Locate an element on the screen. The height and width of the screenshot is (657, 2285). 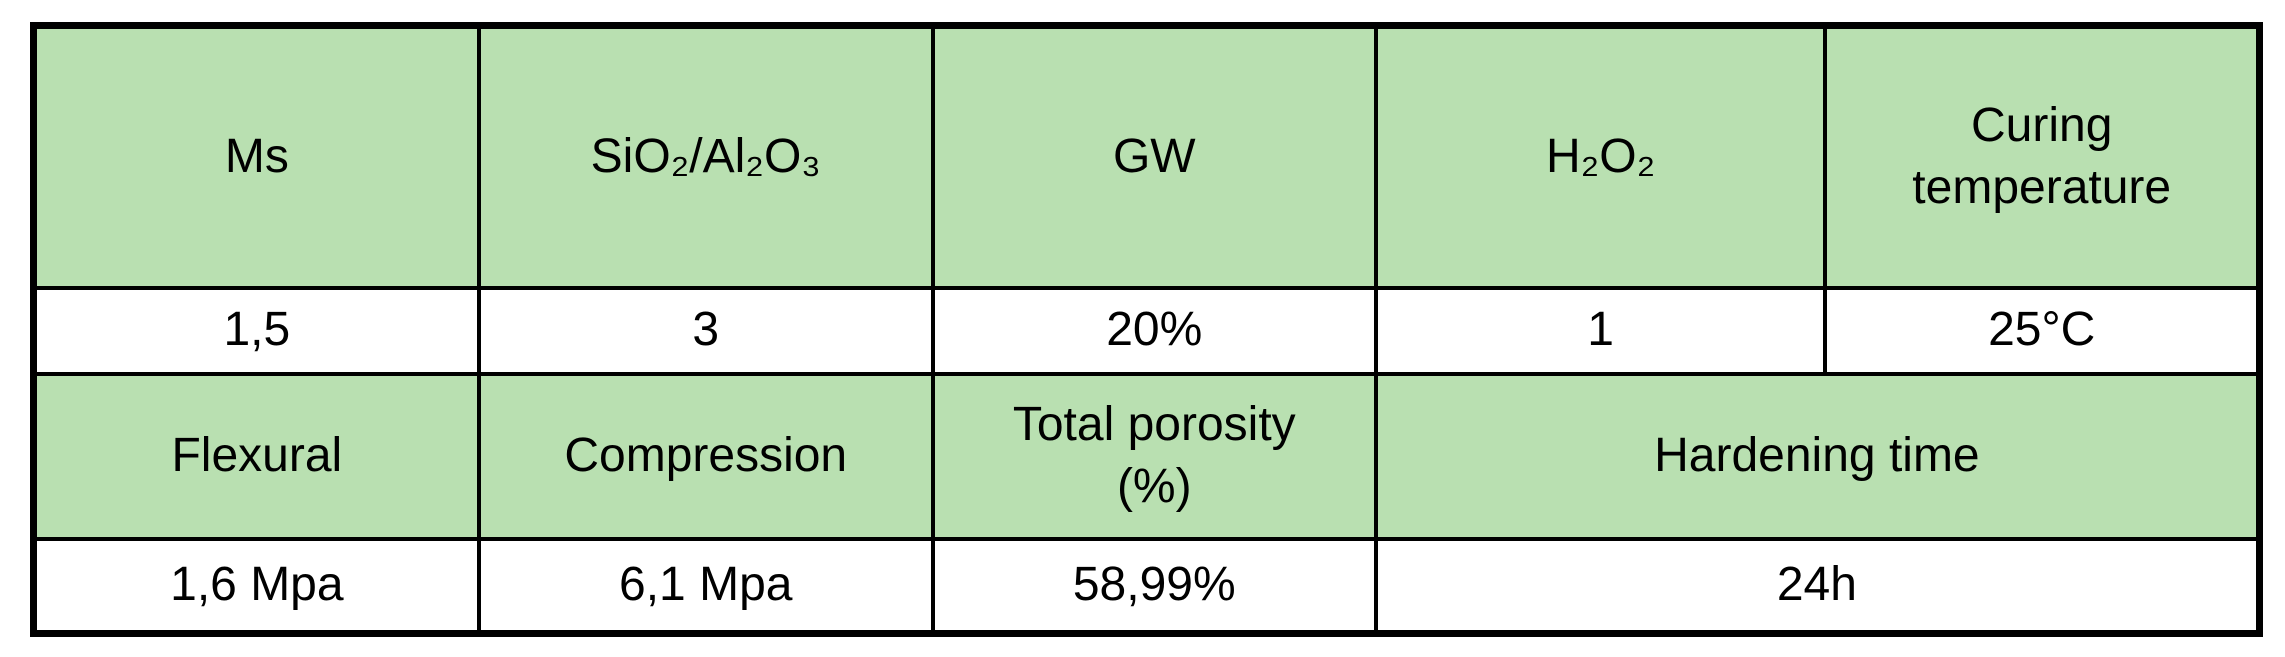
value-cell-total-porosity: 58,99% is located at coordinates (1154, 586).